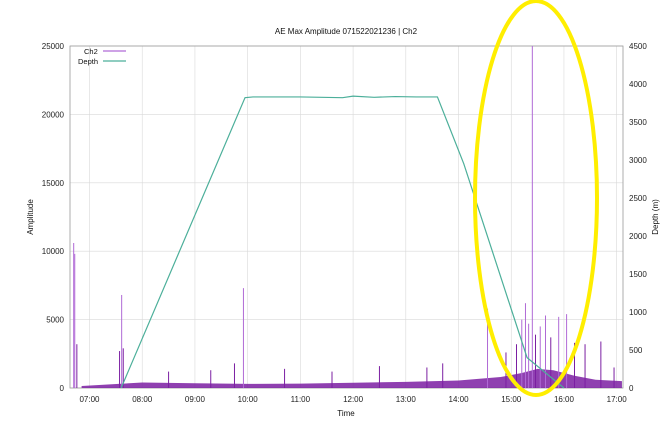  I want to click on y-axis-title: Amplitude, so click(30, 217).